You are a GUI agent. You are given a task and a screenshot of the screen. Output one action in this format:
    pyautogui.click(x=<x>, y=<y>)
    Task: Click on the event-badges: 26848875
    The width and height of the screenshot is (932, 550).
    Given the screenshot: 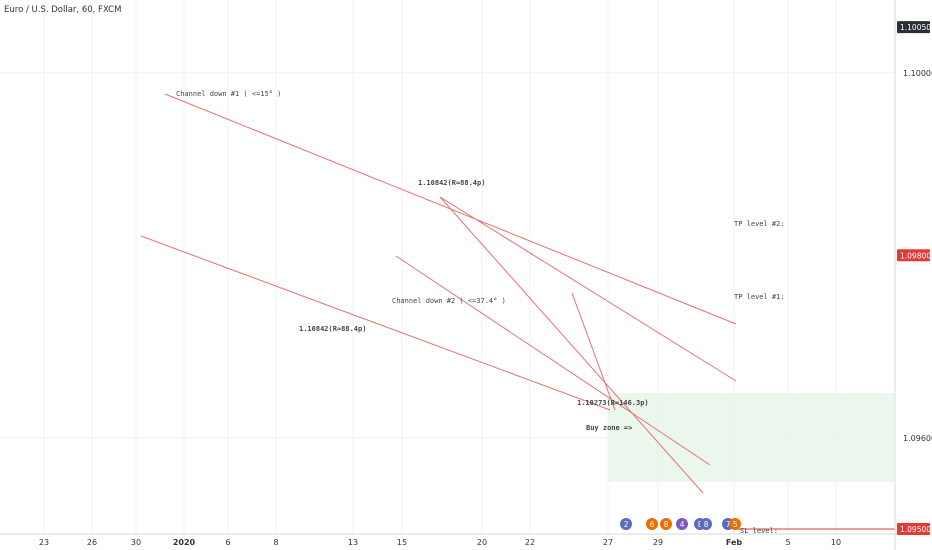 What is the action you would take?
    pyautogui.click(x=680, y=524)
    